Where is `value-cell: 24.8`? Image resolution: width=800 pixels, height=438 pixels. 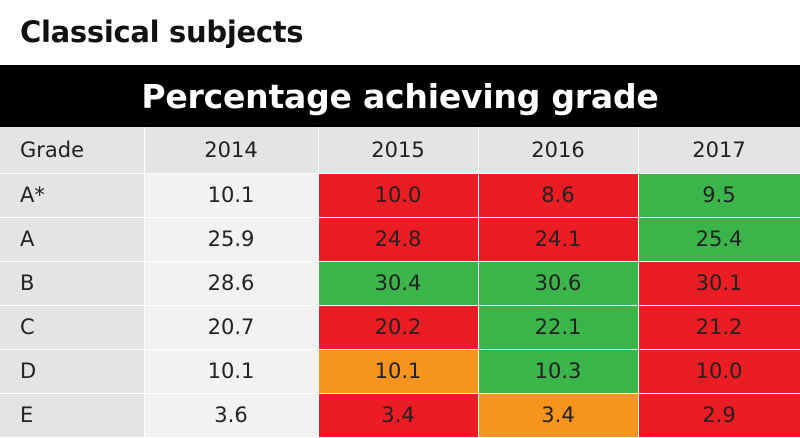 value-cell: 24.8 is located at coordinates (398, 239).